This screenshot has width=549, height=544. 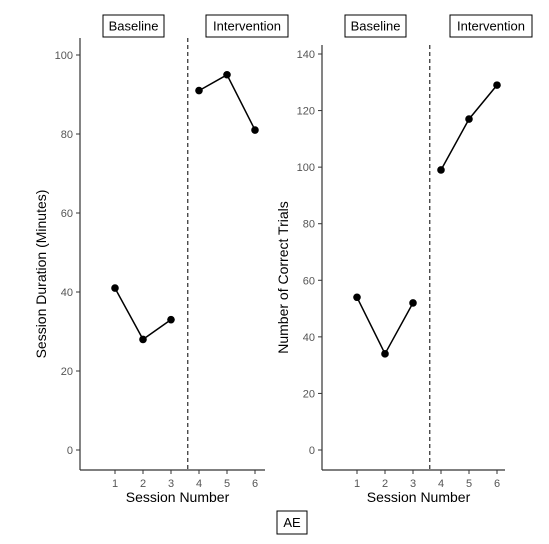 What do you see at coordinates (283, 277) in the screenshot?
I see `y-axis-title: Number of Correct Trials` at bounding box center [283, 277].